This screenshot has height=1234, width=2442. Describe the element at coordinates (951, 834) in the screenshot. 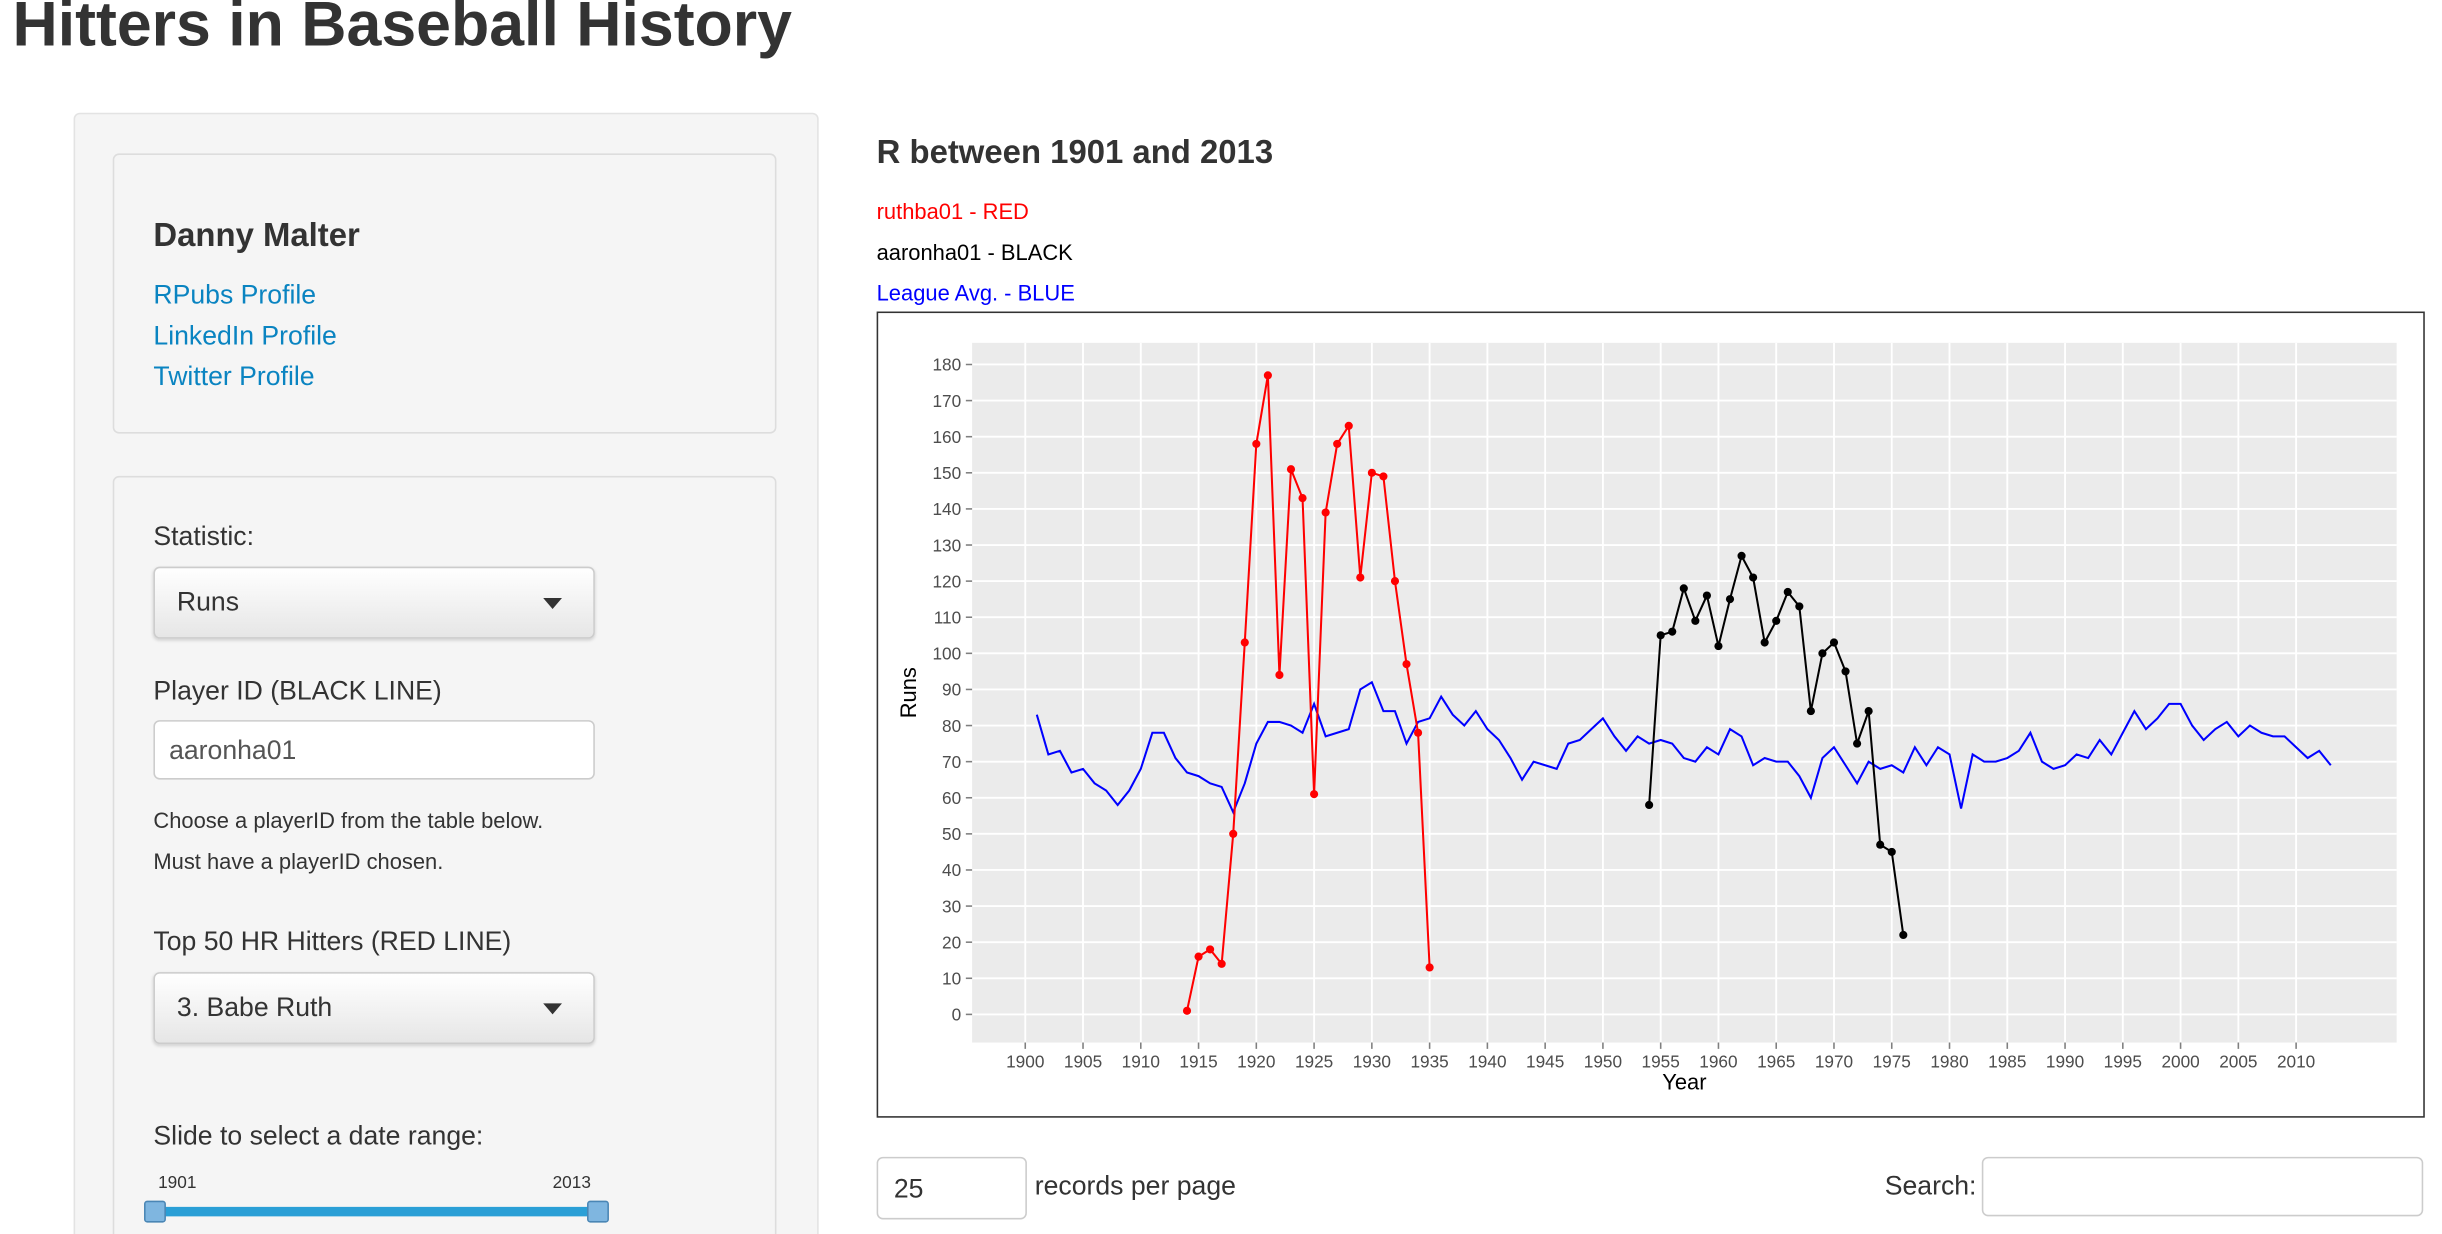

I see `y-tick-label: 50` at that location.